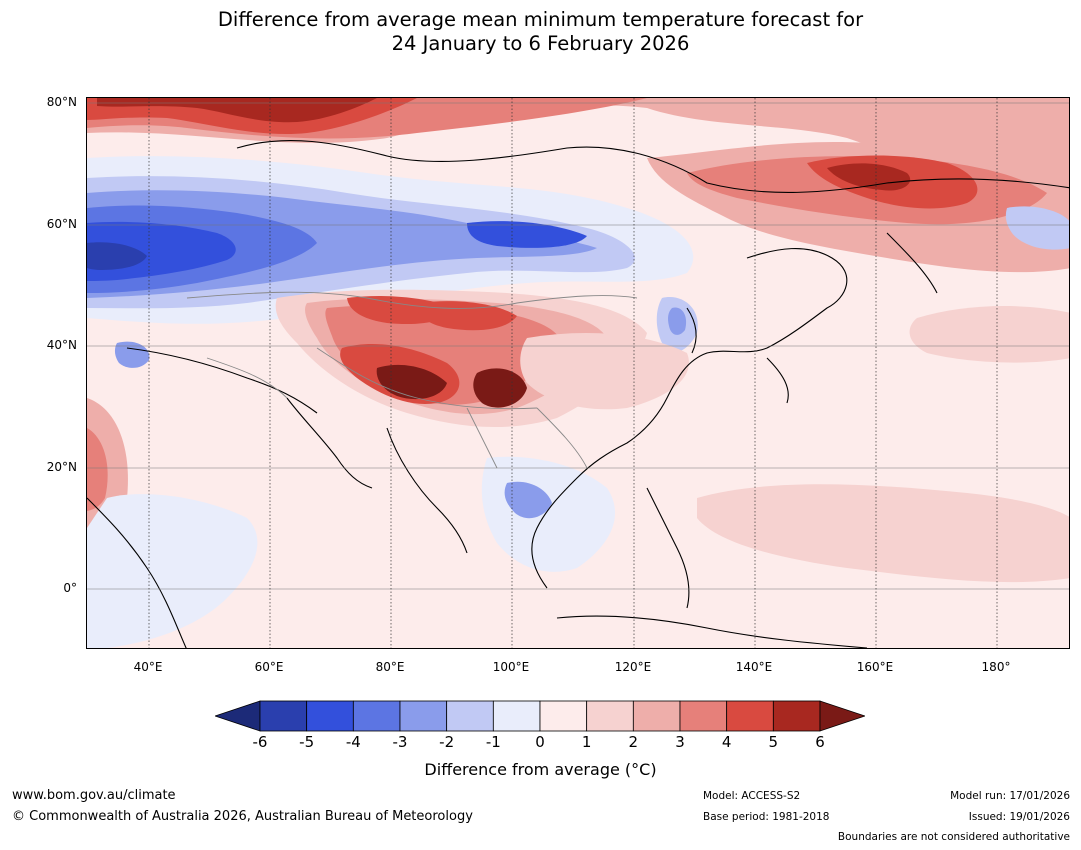 The image size is (1081, 850). I want to click on cold-east-blob, so click(527, 234).